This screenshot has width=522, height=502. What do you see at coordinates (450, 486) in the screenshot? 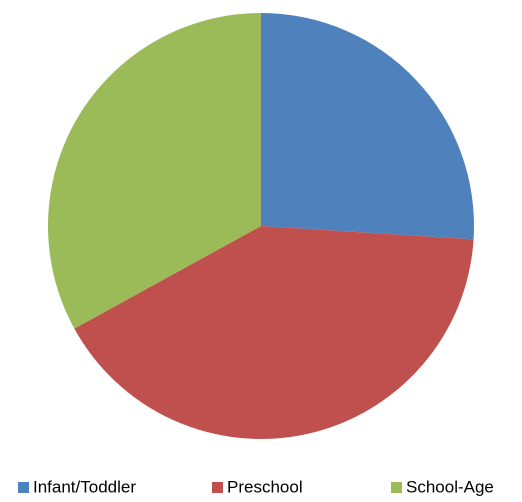
I see `legend-label: School-Age` at bounding box center [450, 486].